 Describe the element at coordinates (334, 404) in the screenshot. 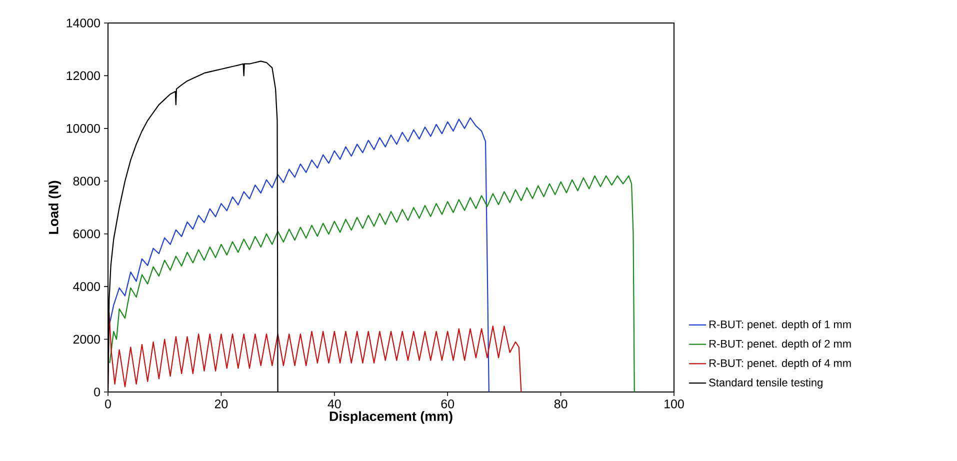

I see `x-tick-label: 40` at that location.